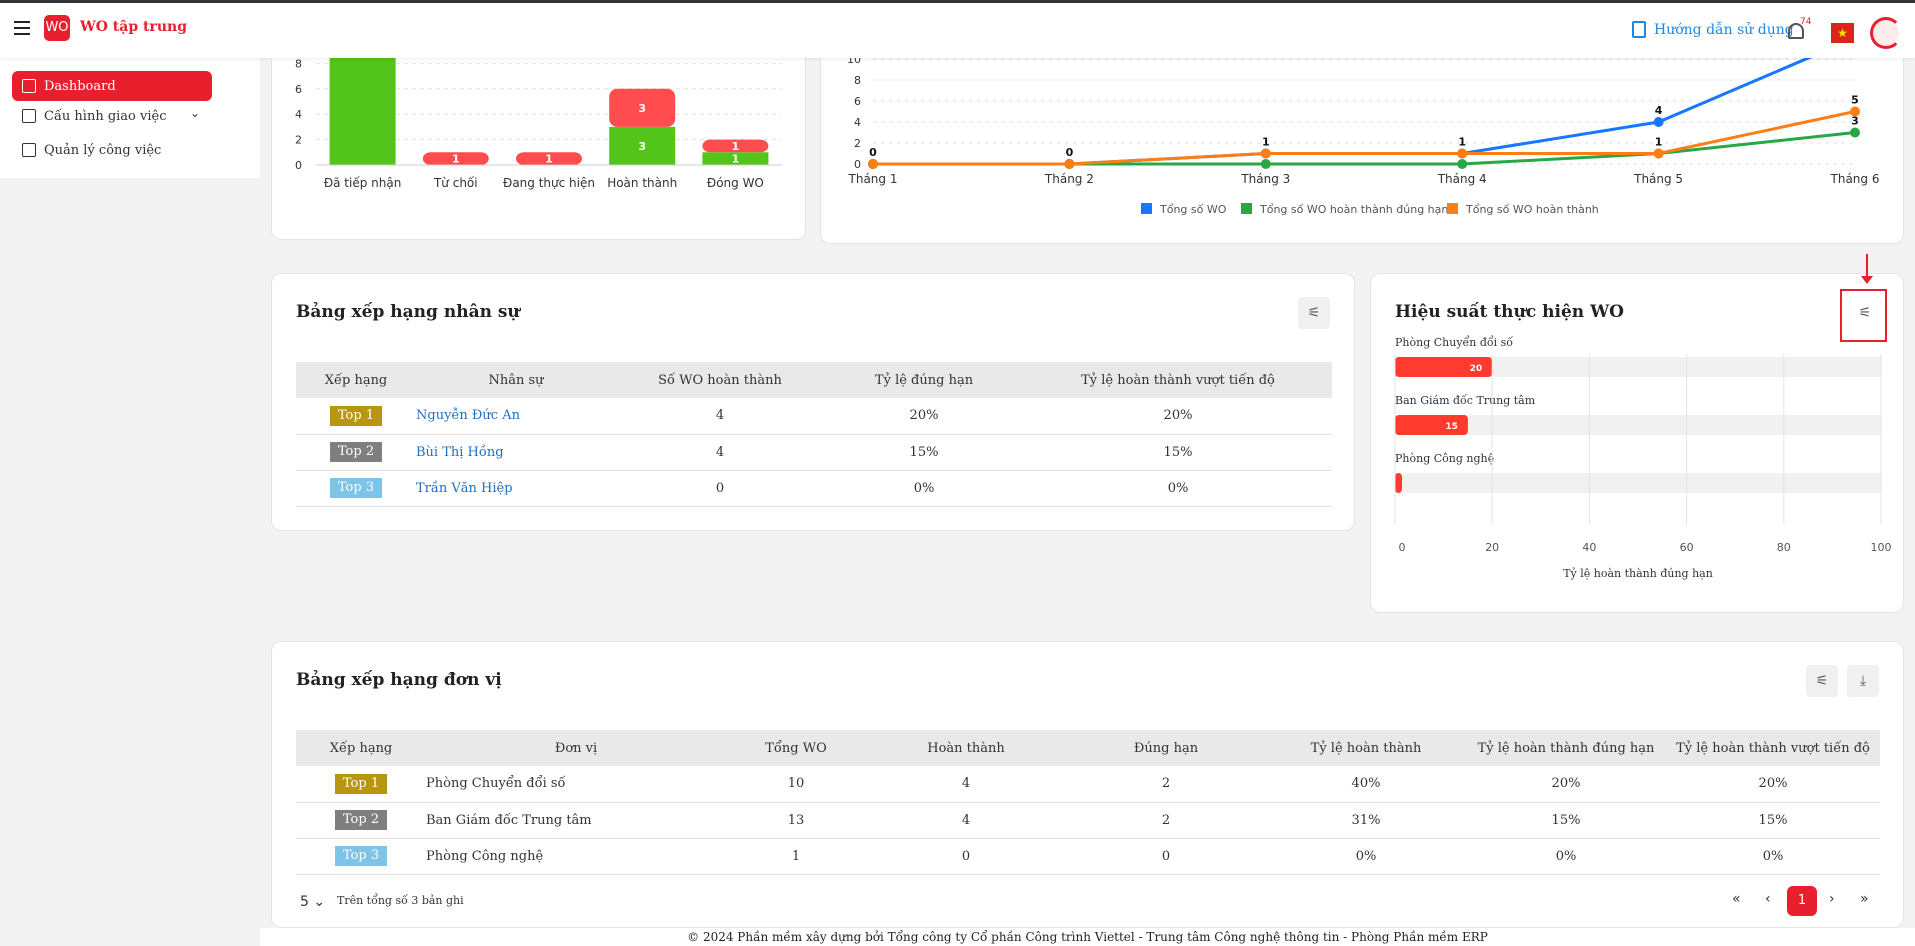  I want to click on table-cell: 1, so click(796, 856).